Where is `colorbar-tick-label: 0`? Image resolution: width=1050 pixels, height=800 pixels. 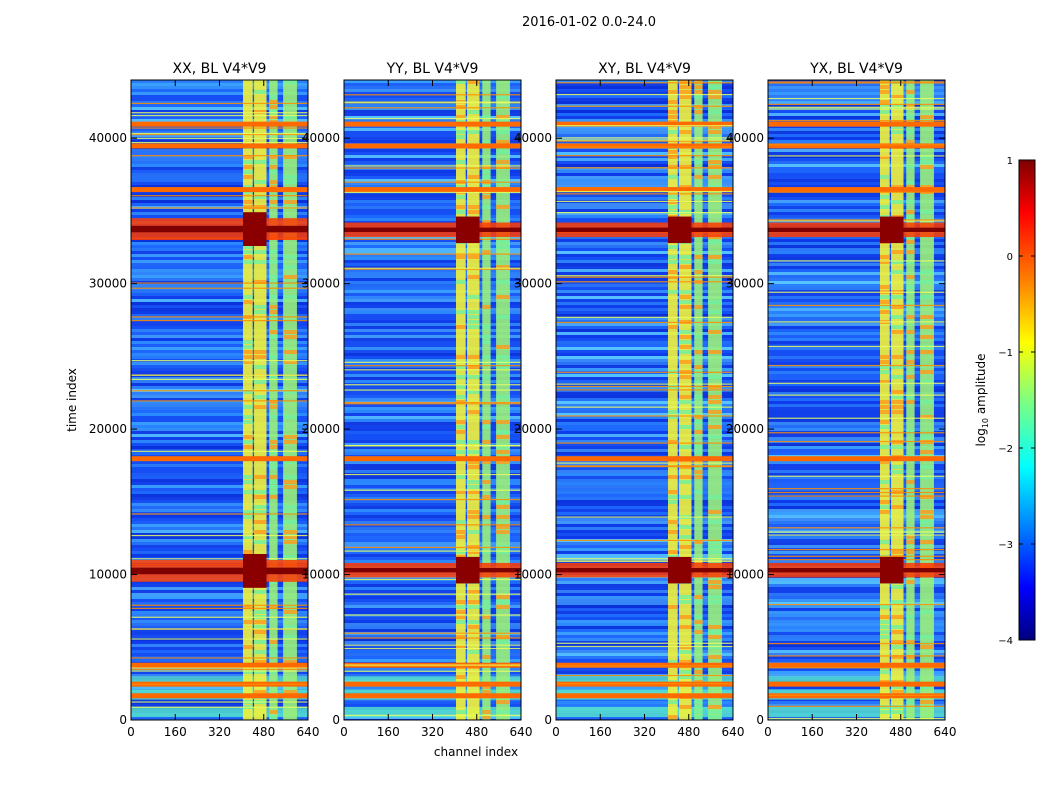 colorbar-tick-label: 0 is located at coordinates (1010, 257).